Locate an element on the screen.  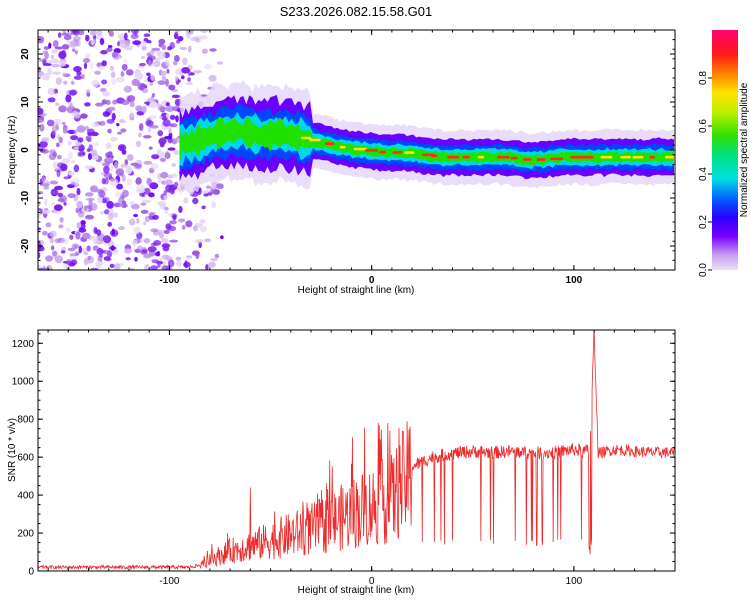
spectrogram-x-axis-label: Height of straight line (km) is located at coordinates (356, 290).